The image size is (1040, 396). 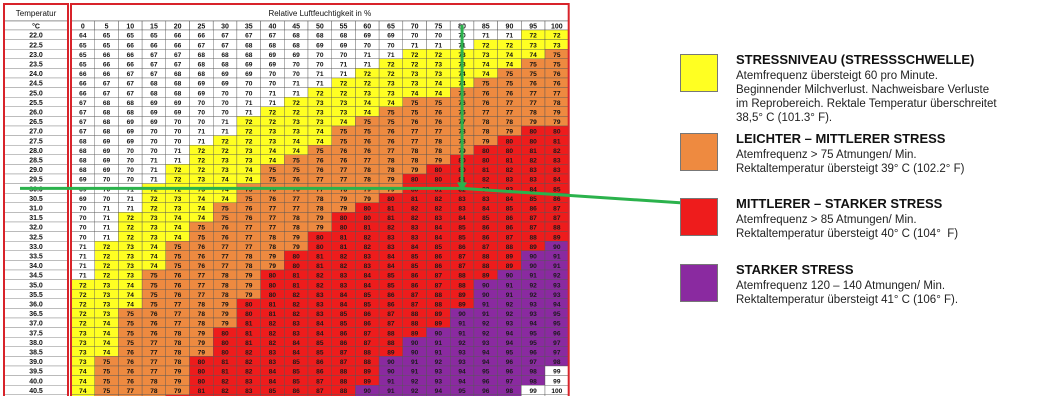 What do you see at coordinates (154, 103) in the screenshot?
I see `cell-value: 69` at bounding box center [154, 103].